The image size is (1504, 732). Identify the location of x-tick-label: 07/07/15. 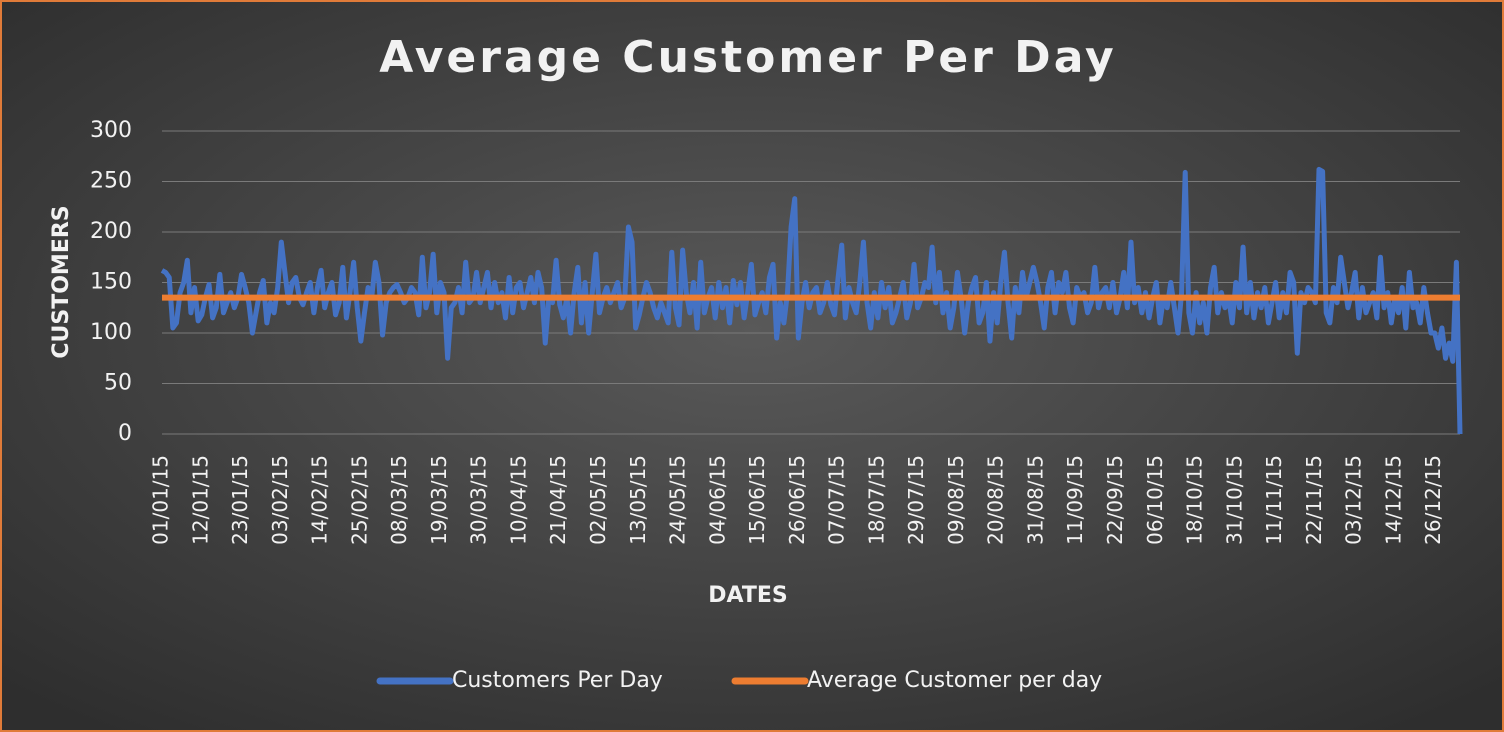
(837, 500).